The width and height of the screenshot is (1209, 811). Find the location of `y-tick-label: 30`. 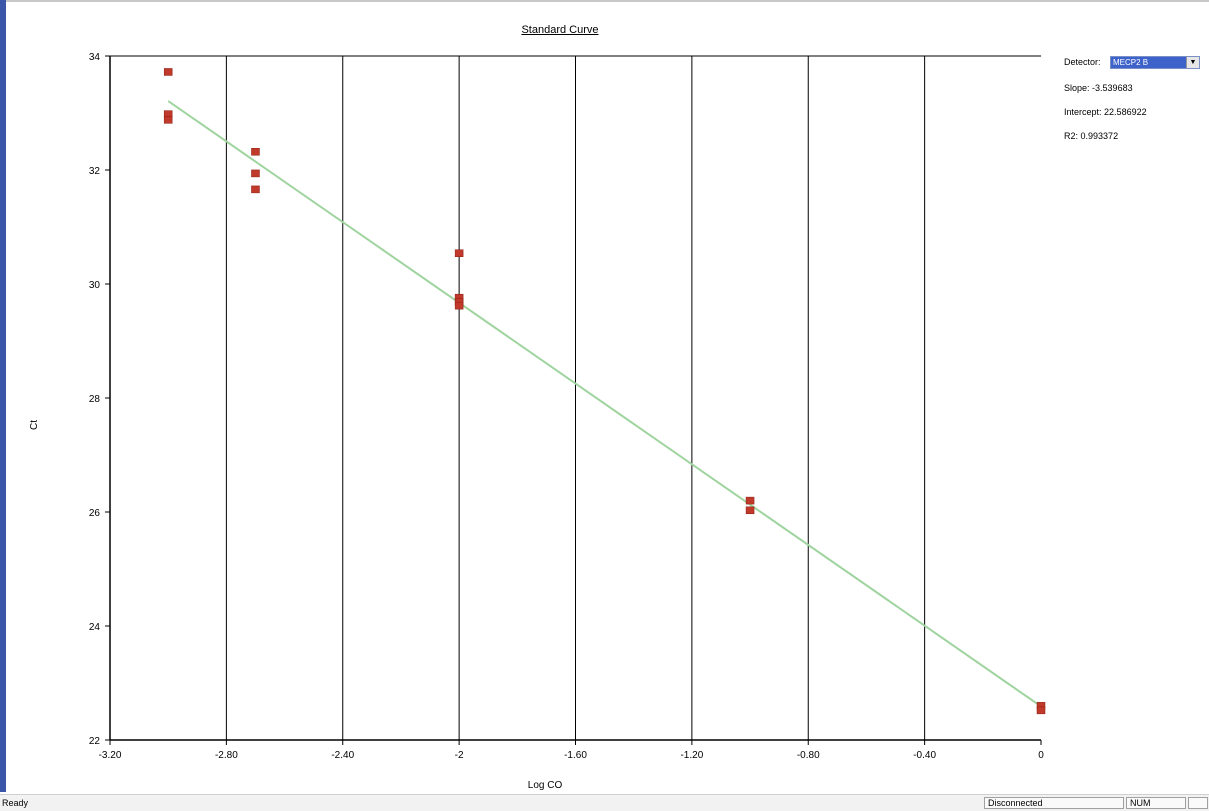

y-tick-label: 30 is located at coordinates (95, 285).